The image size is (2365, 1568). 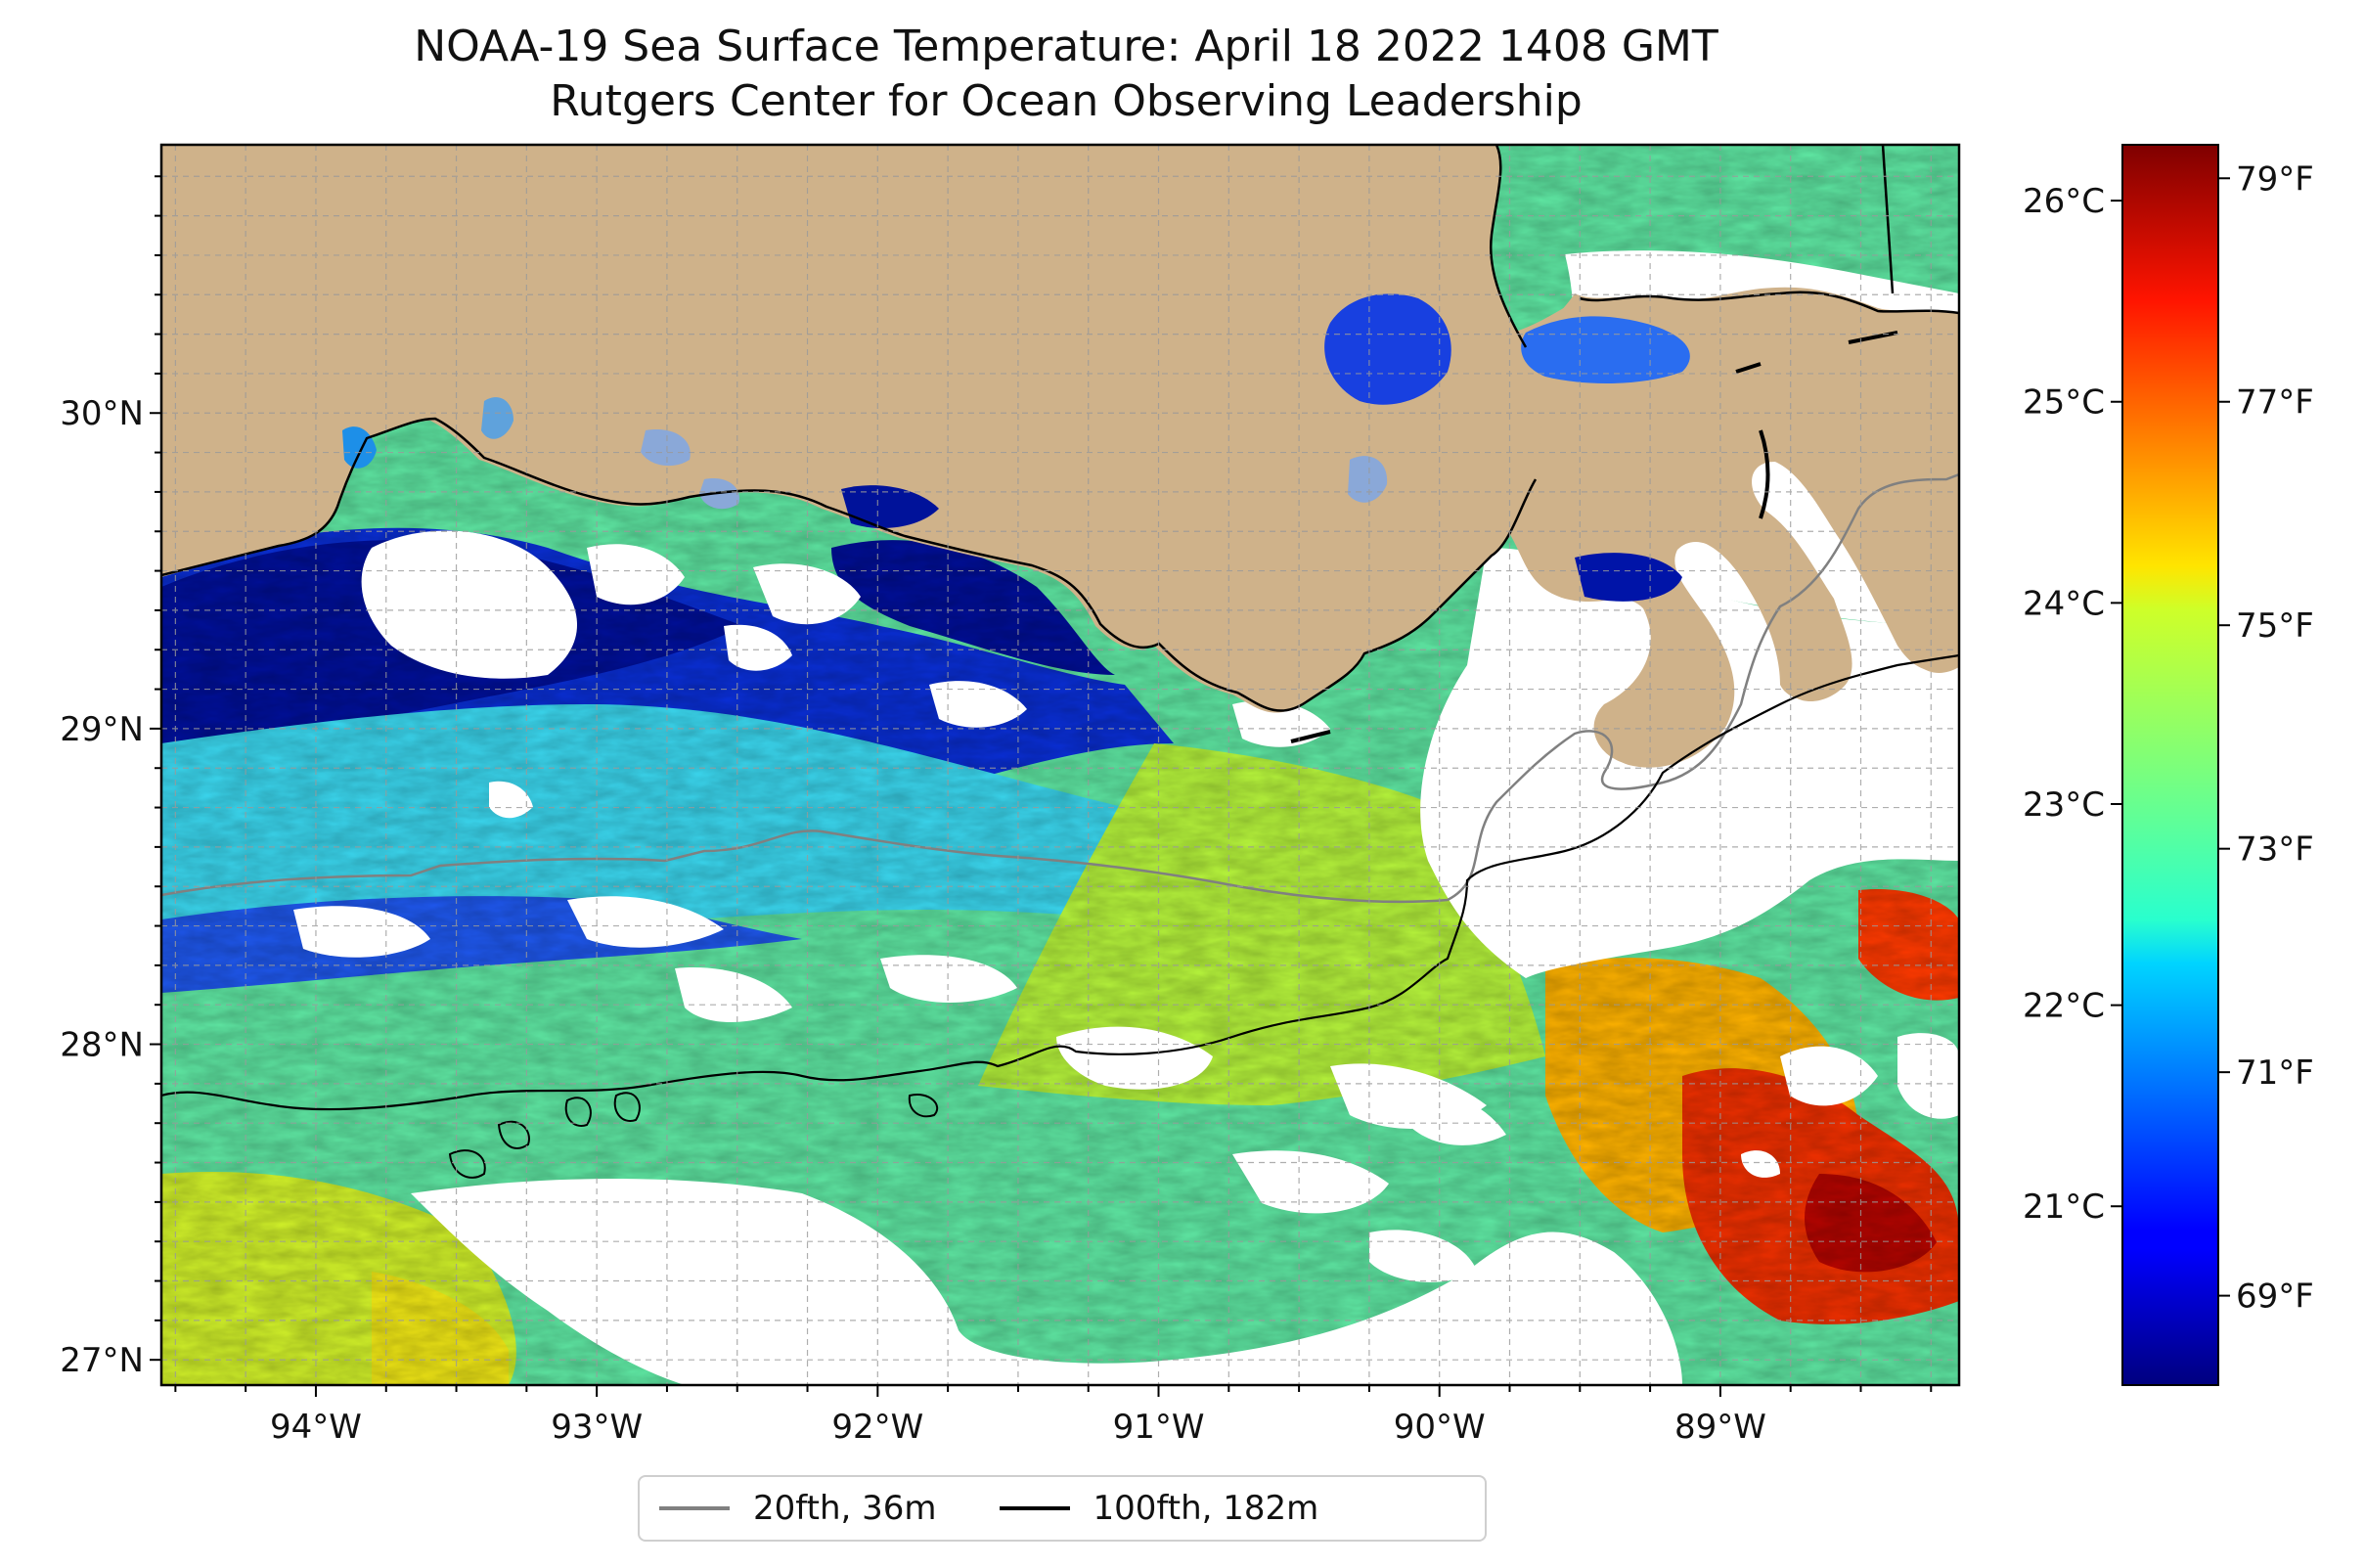 What do you see at coordinates (316, 1427) in the screenshot?
I see `lon-tick-label: 94°W` at bounding box center [316, 1427].